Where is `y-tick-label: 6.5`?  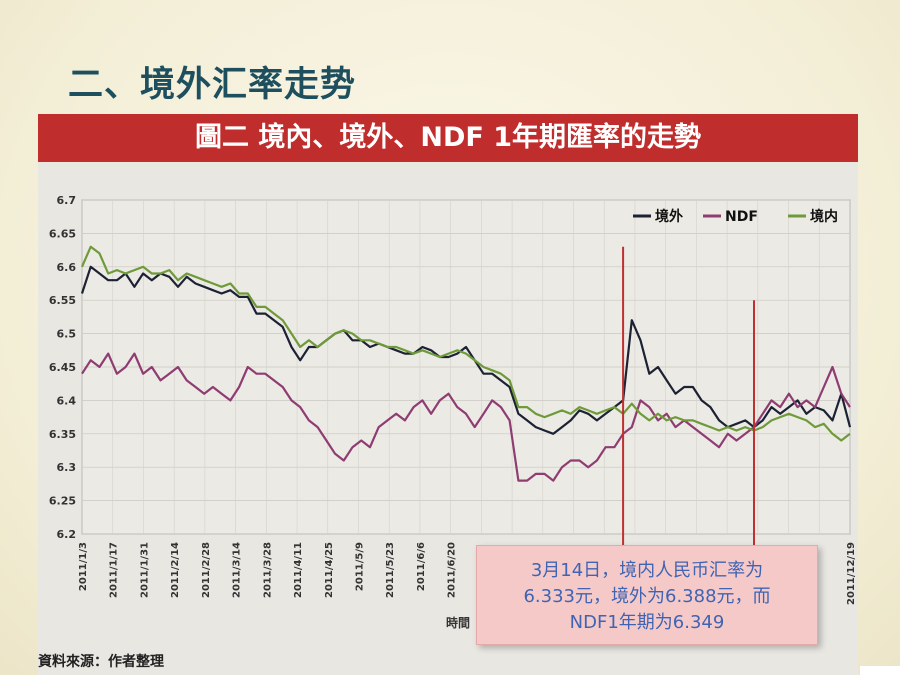
y-tick-label: 6.5 is located at coordinates (67, 334).